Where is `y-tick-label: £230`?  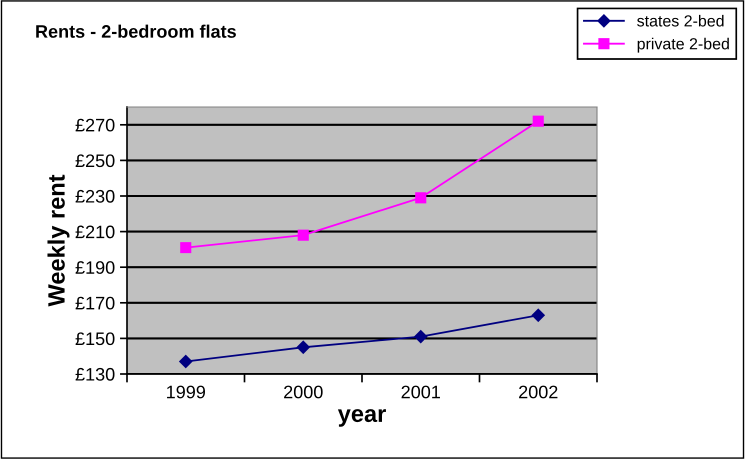
y-tick-label: £230 is located at coordinates (95, 196).